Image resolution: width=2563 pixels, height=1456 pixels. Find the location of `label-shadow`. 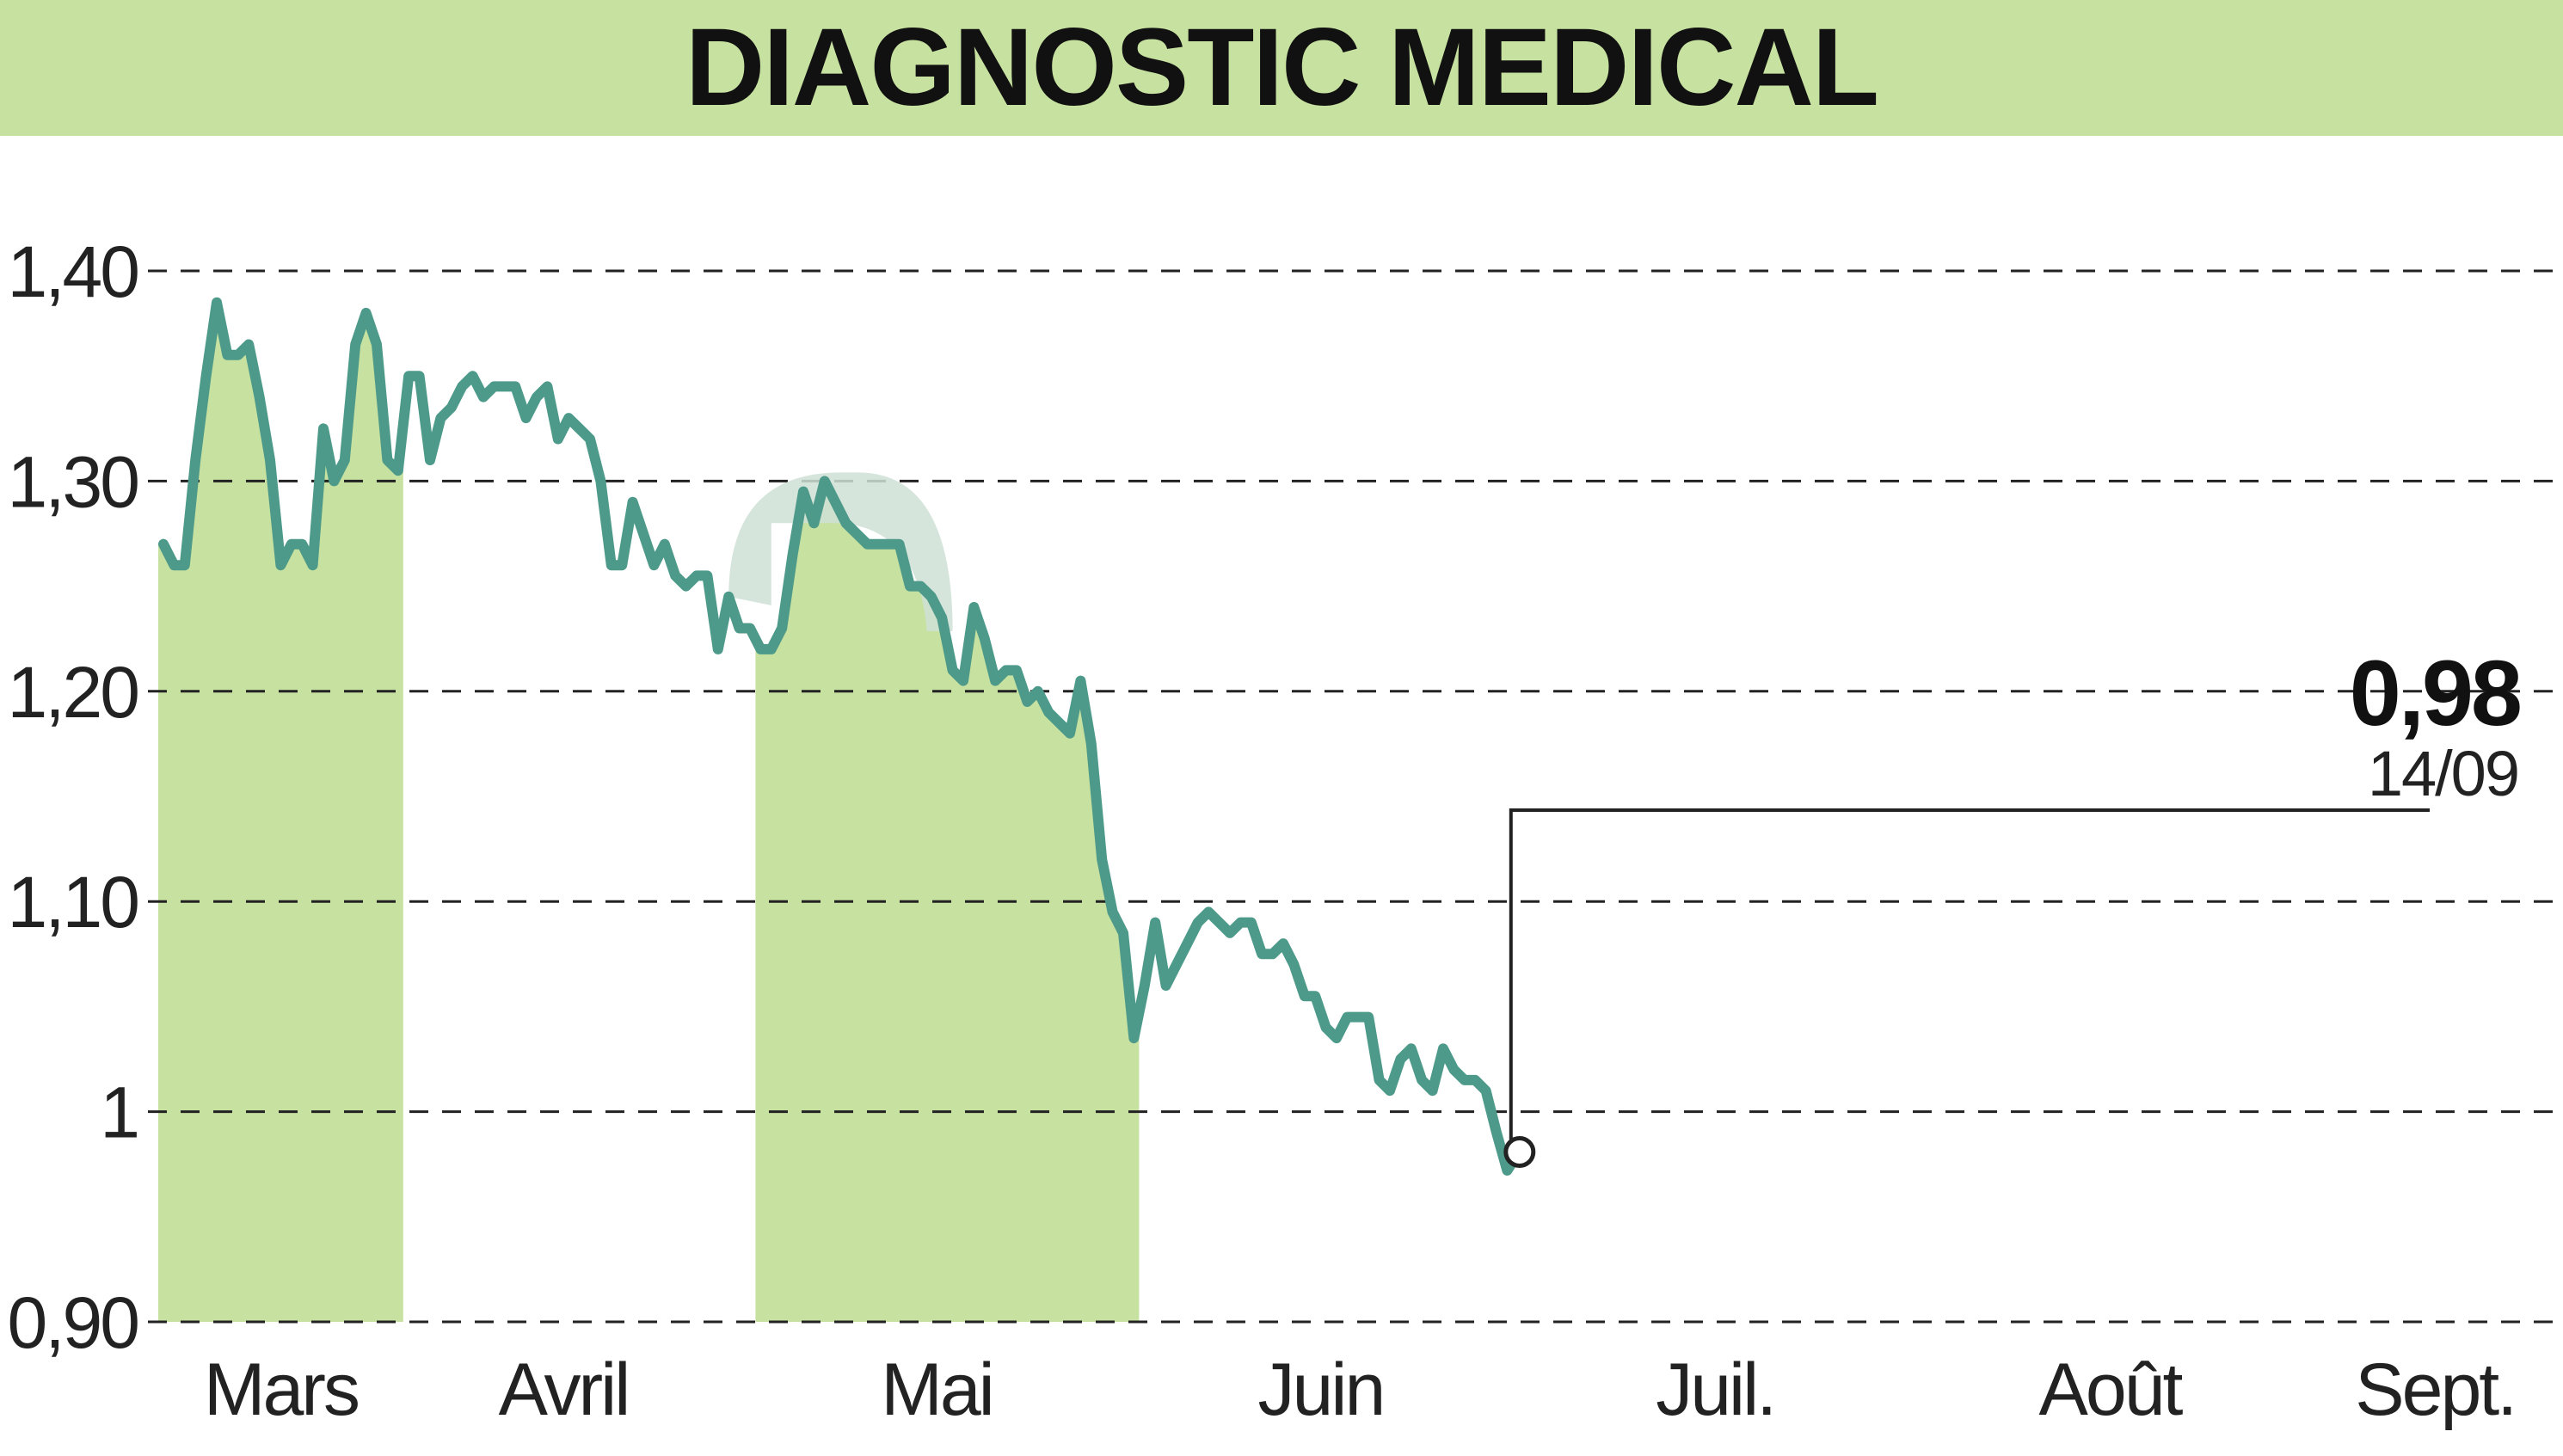

label-shadow is located at coordinates (840, 552).